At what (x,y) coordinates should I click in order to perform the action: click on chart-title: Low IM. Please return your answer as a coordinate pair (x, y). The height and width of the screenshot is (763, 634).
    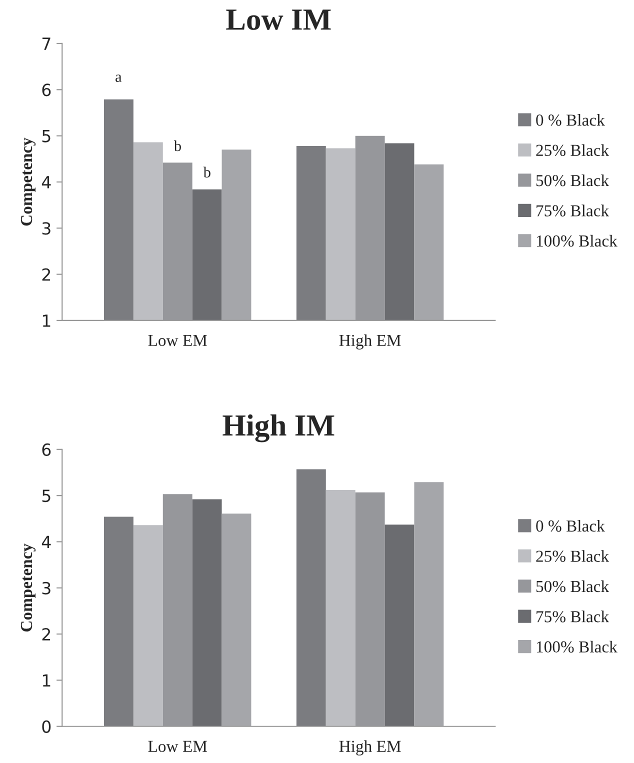
    Looking at the image, I should click on (278, 20).